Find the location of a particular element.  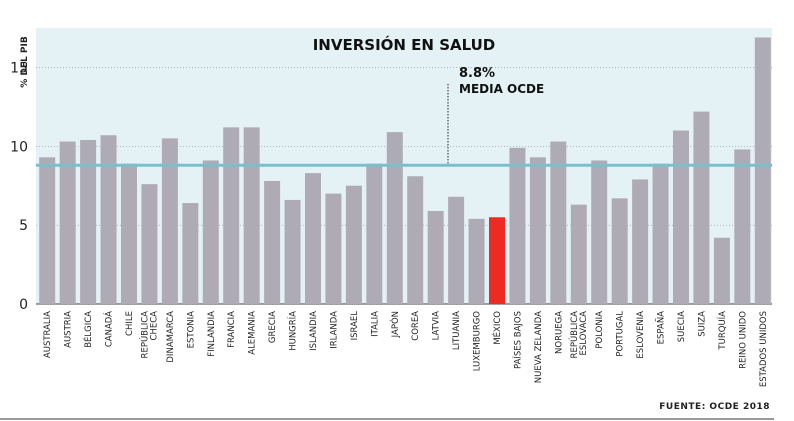

source-note: FUENTE: OCDE 2018 is located at coordinates (714, 407).